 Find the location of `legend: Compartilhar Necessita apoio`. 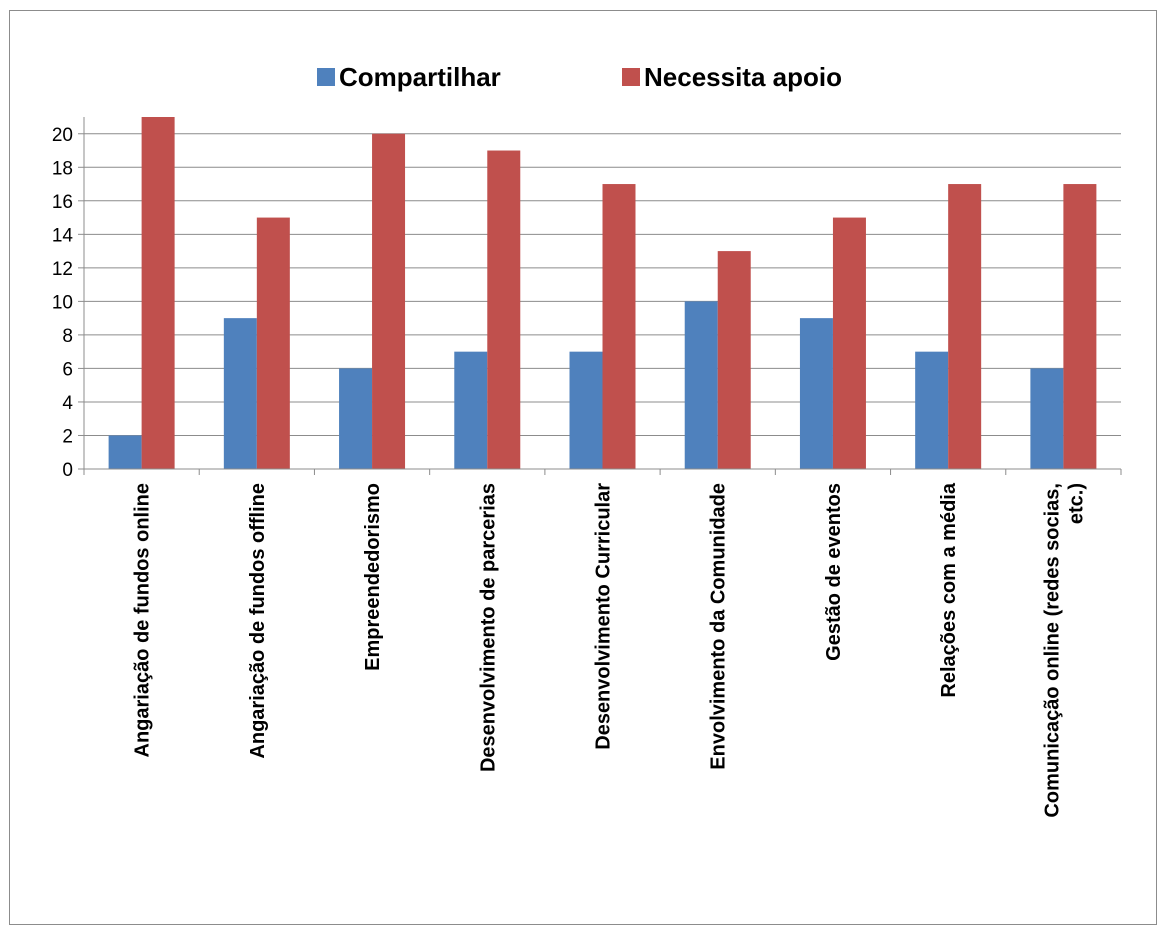

legend: Compartilhar Necessita apoio is located at coordinates (579, 77).